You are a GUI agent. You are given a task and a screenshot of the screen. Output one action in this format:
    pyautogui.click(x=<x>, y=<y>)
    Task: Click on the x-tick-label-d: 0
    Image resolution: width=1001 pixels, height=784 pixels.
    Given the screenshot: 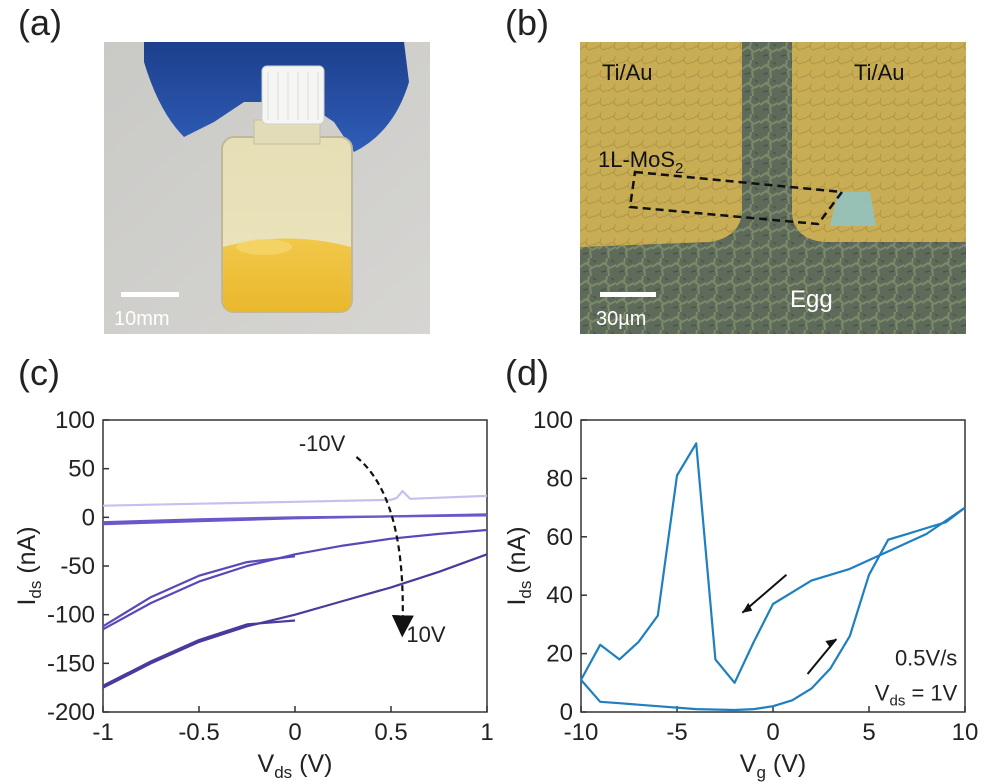 What is the action you would take?
    pyautogui.click(x=772, y=732)
    